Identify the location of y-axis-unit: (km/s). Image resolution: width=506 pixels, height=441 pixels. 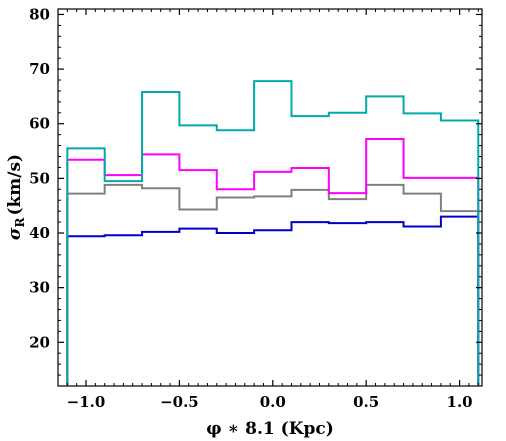
(15, 185).